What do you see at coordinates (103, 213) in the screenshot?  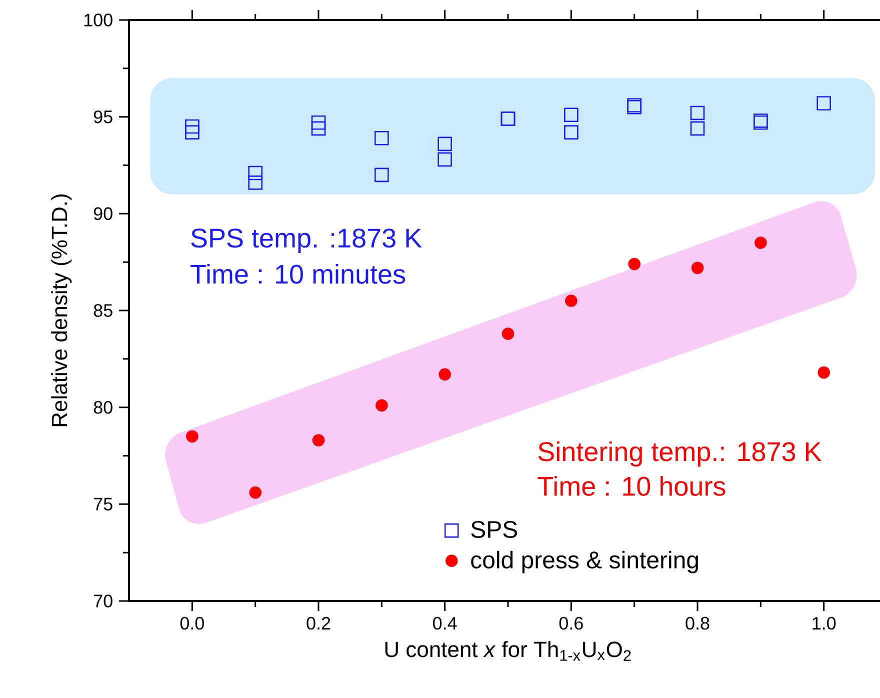 I see `y-tick-label: 90` at bounding box center [103, 213].